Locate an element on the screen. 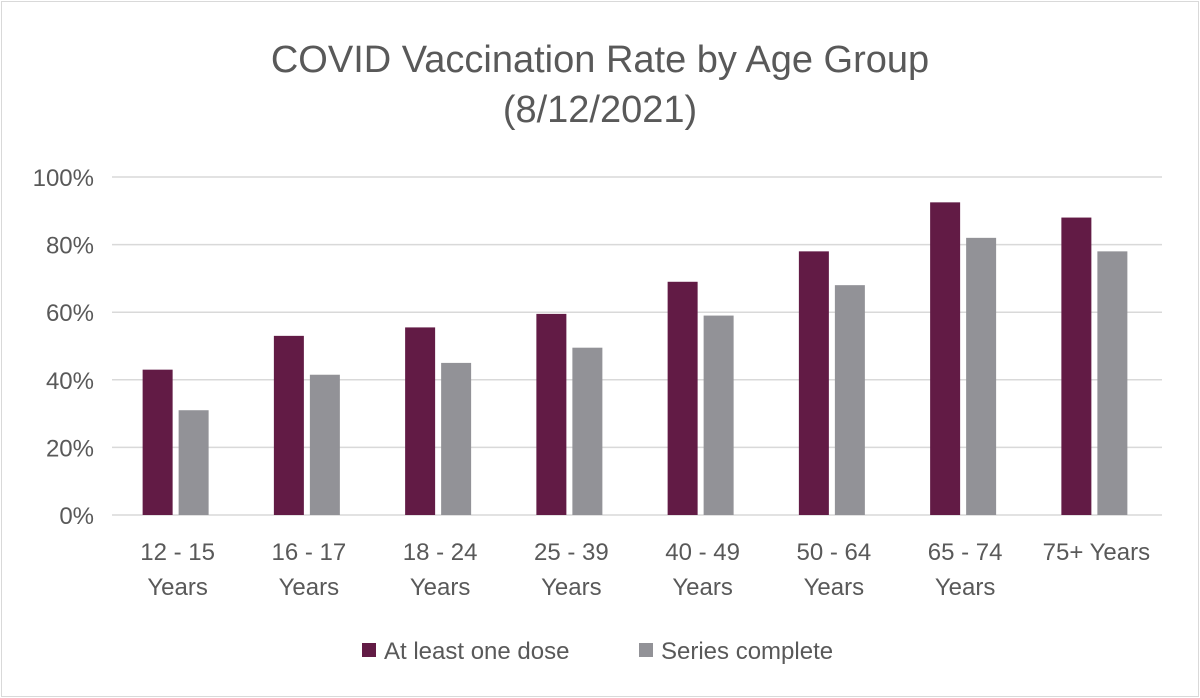 The height and width of the screenshot is (698, 1200). chart-title-line-2: (8/12/2021) is located at coordinates (600, 110).